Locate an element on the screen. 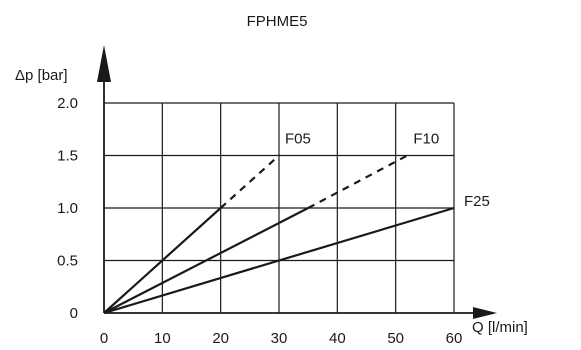 Image resolution: width=581 pixels, height=350 pixels. x-tick-label-60: 60 is located at coordinates (454, 338).